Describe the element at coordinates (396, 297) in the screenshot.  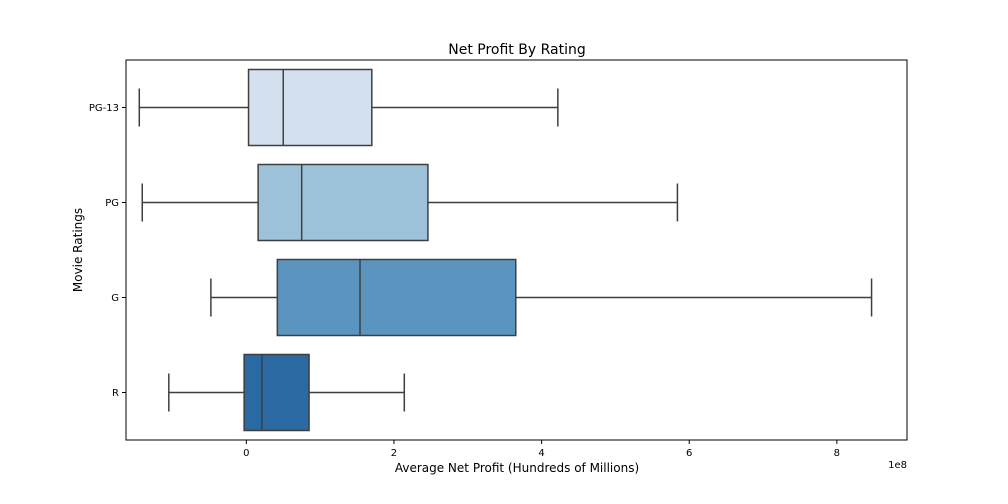
I see `box-g` at that location.